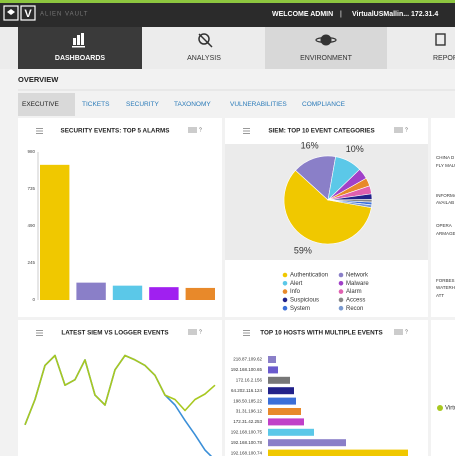  I want to click on row-label: 218.87.109.62, so click(247, 359).